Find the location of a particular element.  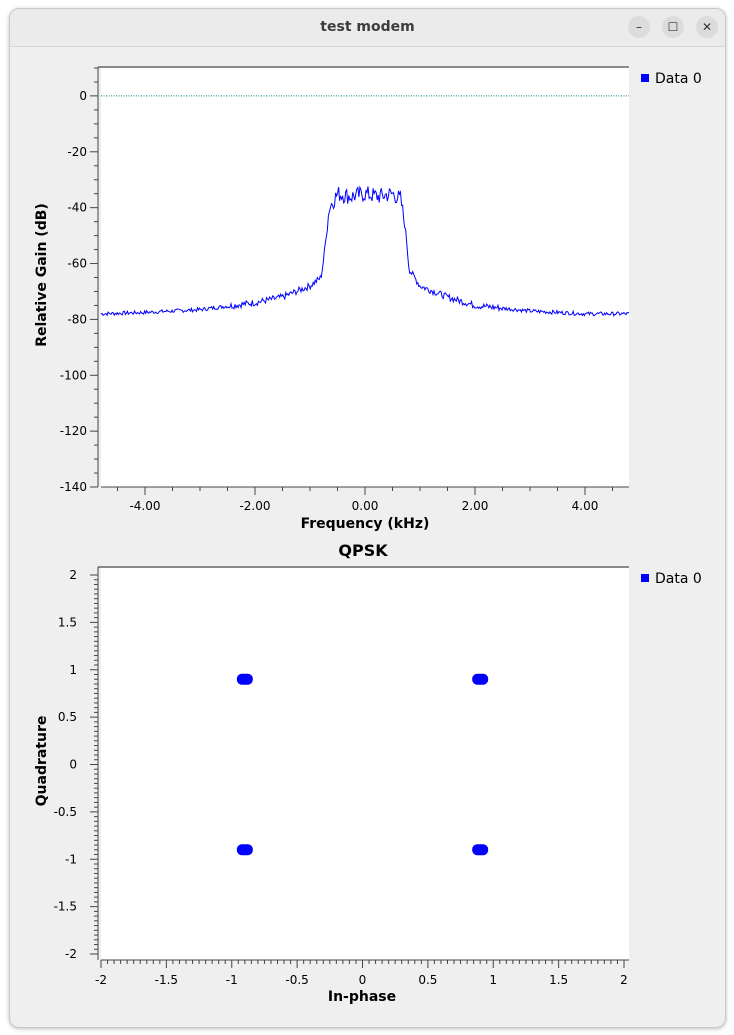

x-tick-label: -2 is located at coordinates (101, 980).